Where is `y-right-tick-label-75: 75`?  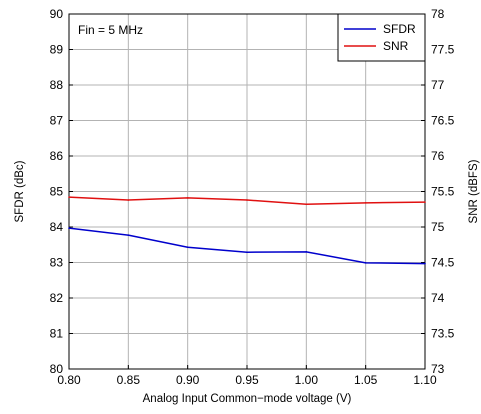 y-right-tick-label-75: 75 is located at coordinates (438, 227).